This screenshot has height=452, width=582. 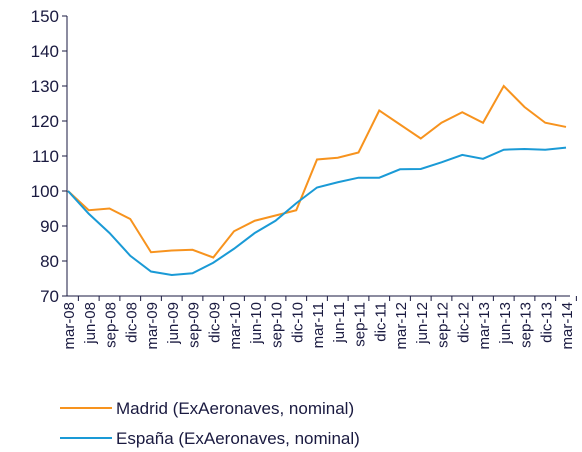 I want to click on x-tick-label: dic-11, so click(x=380, y=322).